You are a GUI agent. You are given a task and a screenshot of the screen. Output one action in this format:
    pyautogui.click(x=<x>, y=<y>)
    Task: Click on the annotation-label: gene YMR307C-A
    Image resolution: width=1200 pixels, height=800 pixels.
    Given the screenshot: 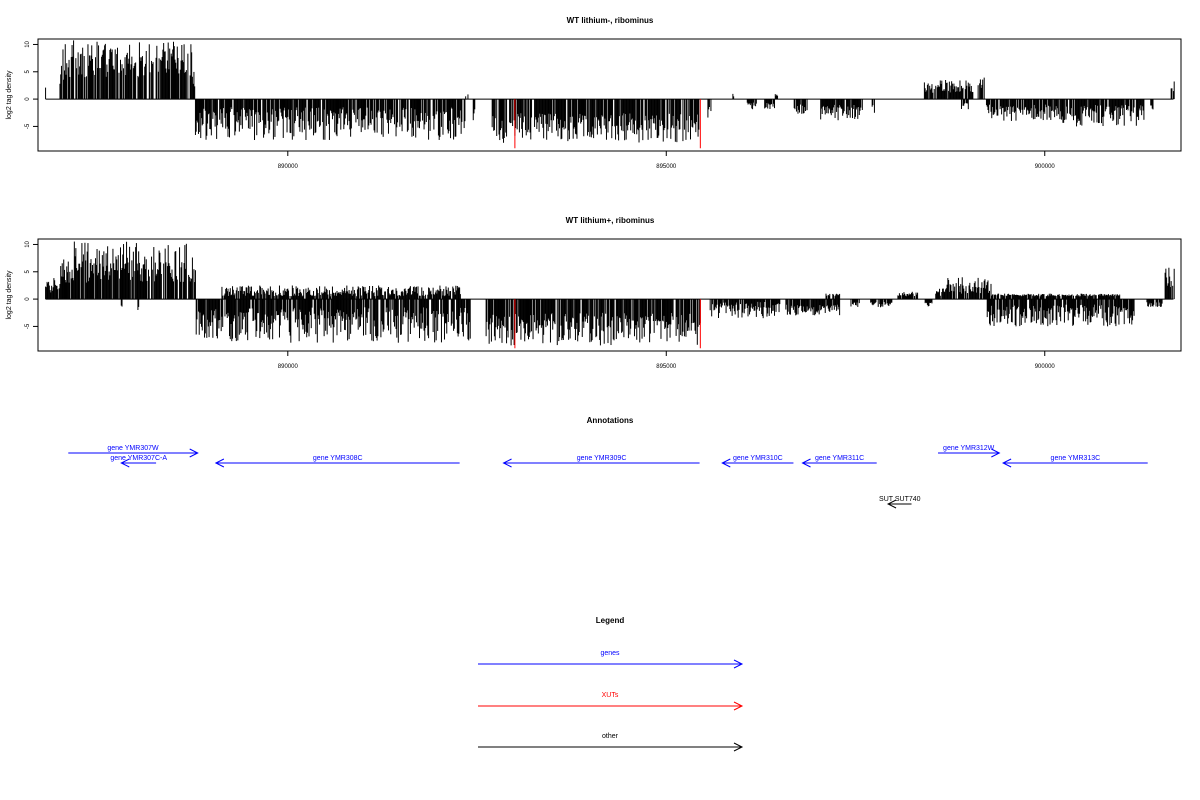 What is the action you would take?
    pyautogui.click(x=138, y=458)
    